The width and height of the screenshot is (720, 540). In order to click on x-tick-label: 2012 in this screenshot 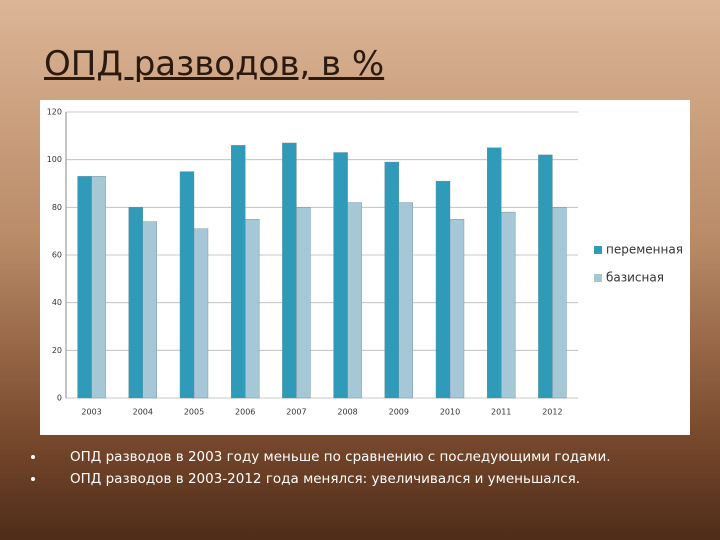, I will do `click(552, 412)`.